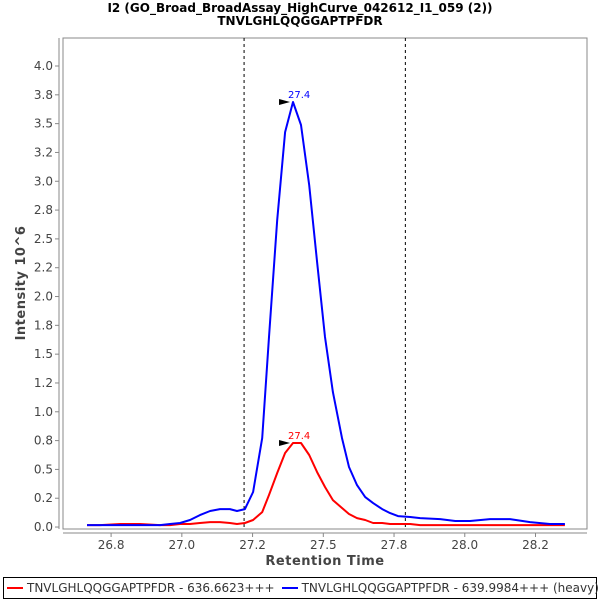  I want to click on legend-swatch-blue, so click(289, 588).